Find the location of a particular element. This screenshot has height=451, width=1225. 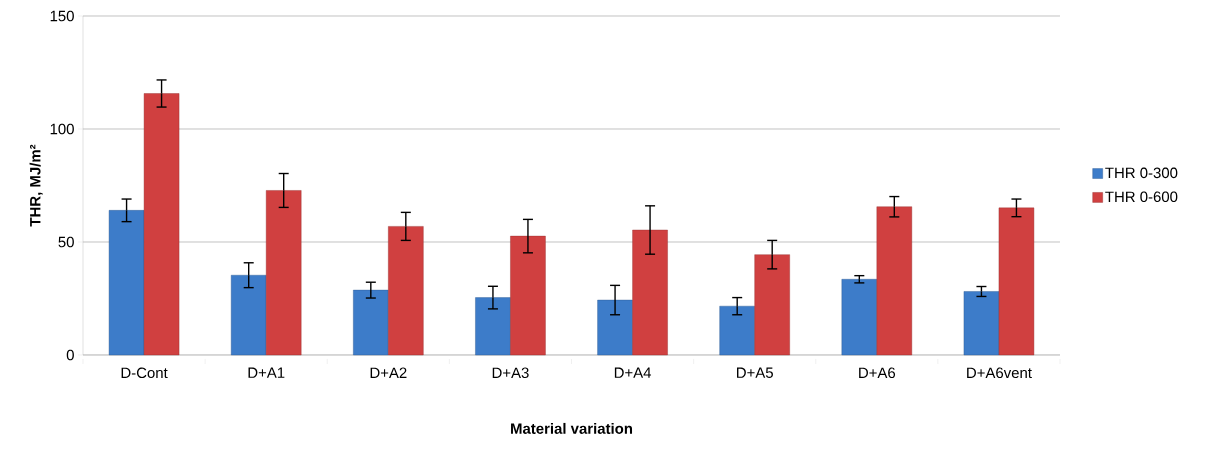

x-tick-label: D+A3 is located at coordinates (510, 373).